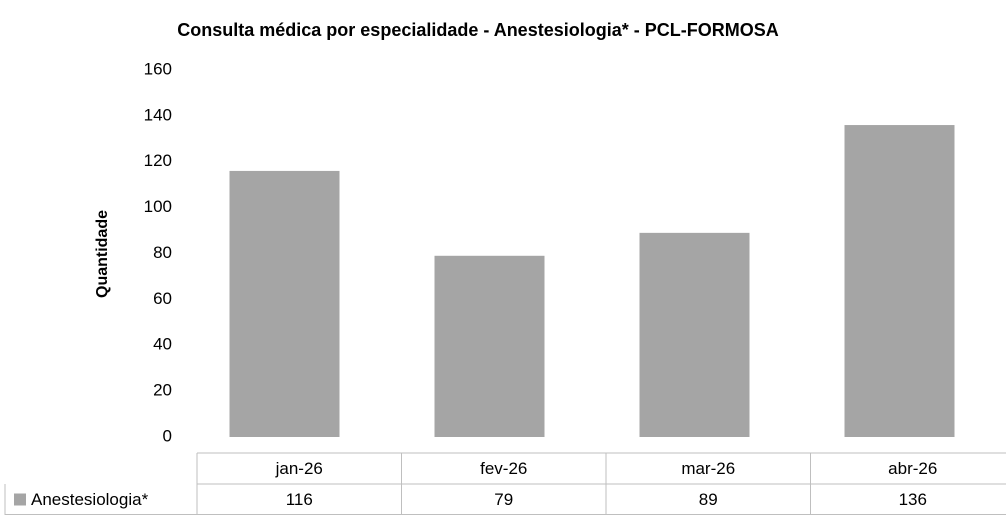  What do you see at coordinates (162, 390) in the screenshot?
I see `y-tick-label: 20` at bounding box center [162, 390].